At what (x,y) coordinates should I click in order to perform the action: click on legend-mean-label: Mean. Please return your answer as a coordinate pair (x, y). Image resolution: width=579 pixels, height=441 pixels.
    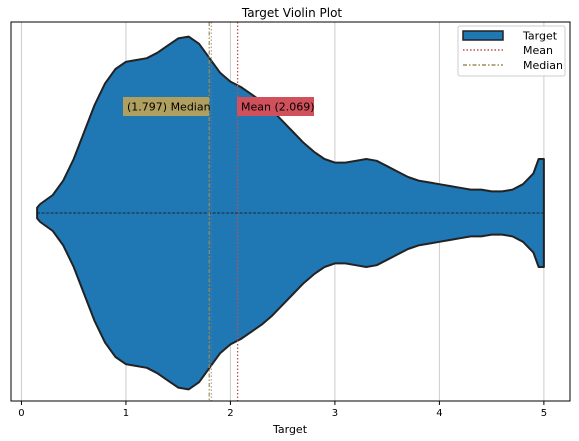
    Looking at the image, I should click on (538, 50).